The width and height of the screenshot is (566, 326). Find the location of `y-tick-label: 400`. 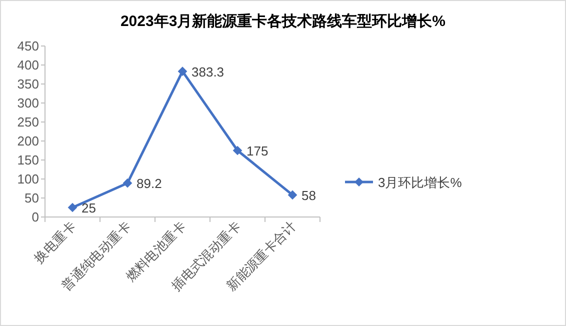

y-tick-label: 400 is located at coordinates (28, 65).